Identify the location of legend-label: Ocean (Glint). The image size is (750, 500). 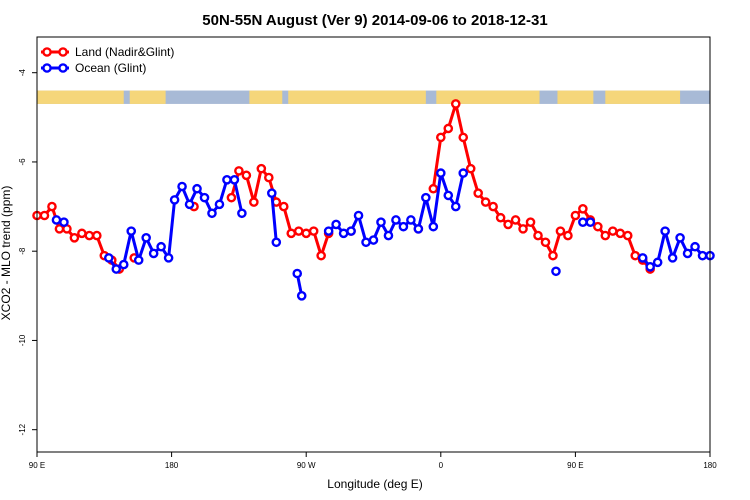
(110, 68).